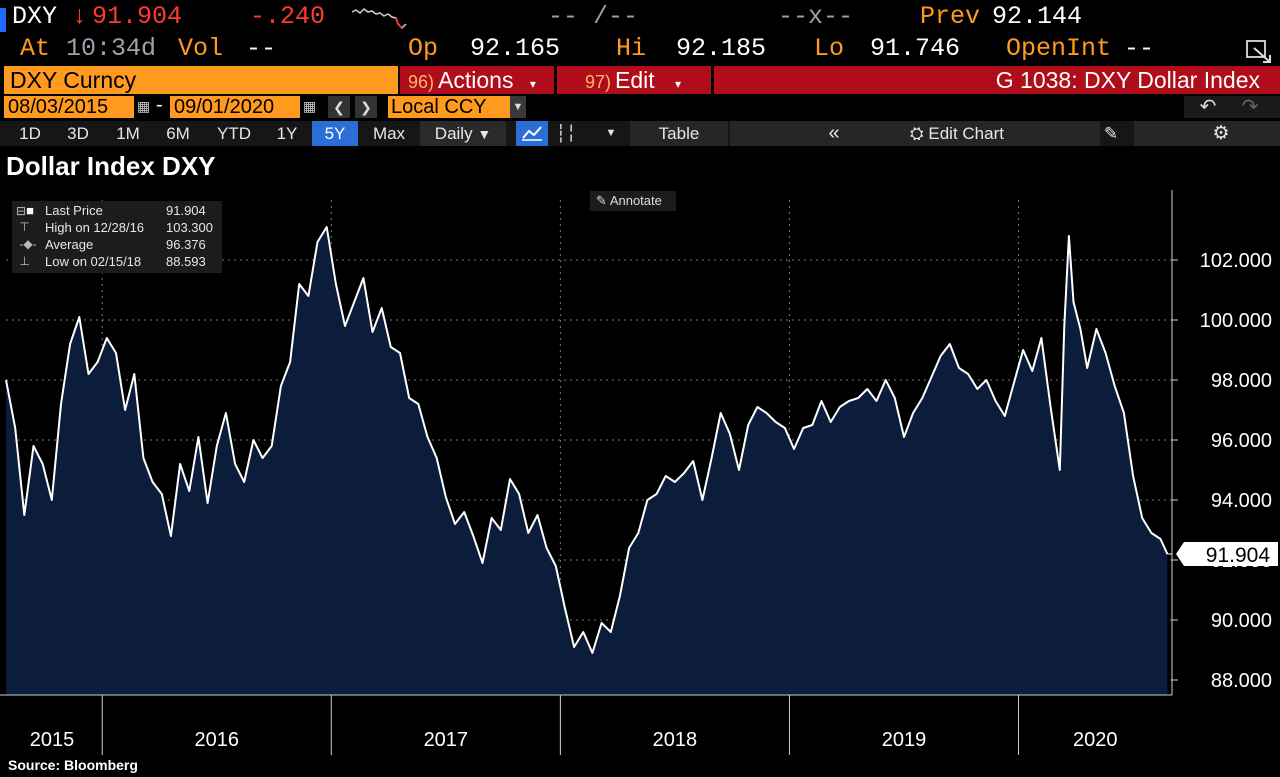  What do you see at coordinates (128, 133) in the screenshot?
I see `range-1m-button: 1M` at bounding box center [128, 133].